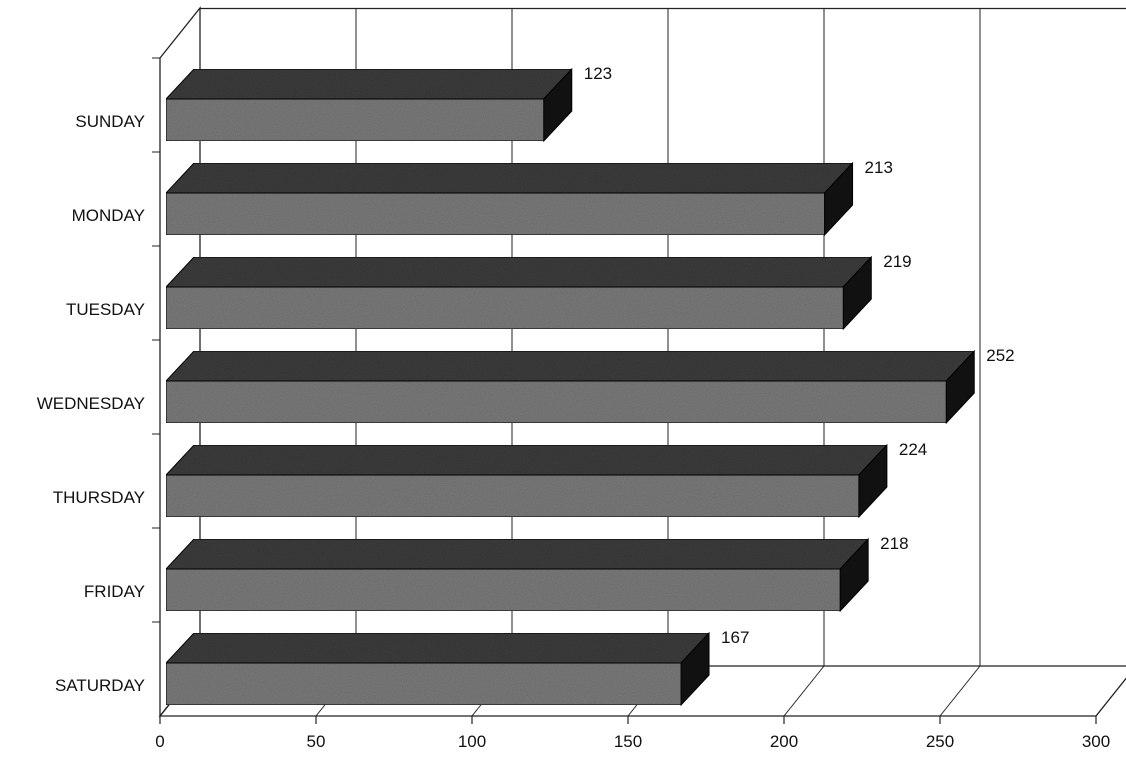 The image size is (1126, 762). Describe the element at coordinates (518, 272) in the screenshot. I see `bar-top-tuesday` at that location.